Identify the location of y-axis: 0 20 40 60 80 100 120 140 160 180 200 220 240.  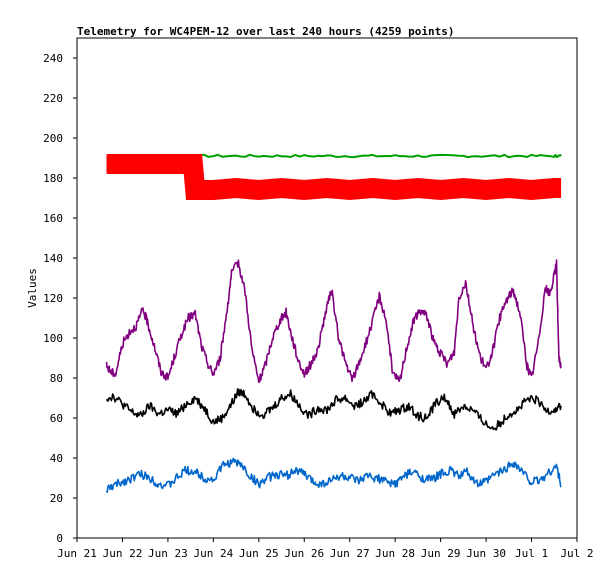
(60, 298).